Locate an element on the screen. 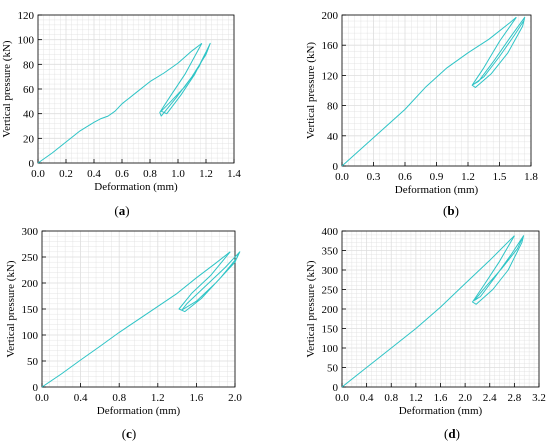 The image size is (550, 446). x-tick-label-b-2: 0.6 is located at coordinates (405, 177).